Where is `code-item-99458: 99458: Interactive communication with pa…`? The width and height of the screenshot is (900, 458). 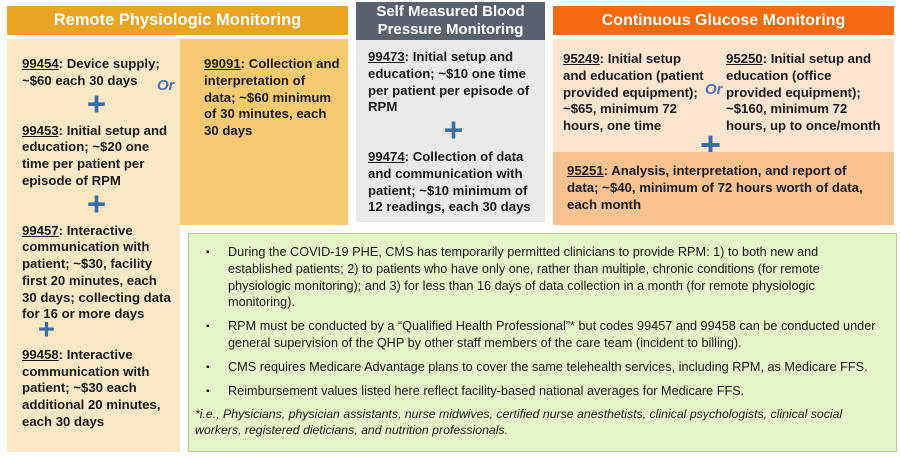
code-item-99458: 99458: Interactive communication with pa… is located at coordinates (96, 389).